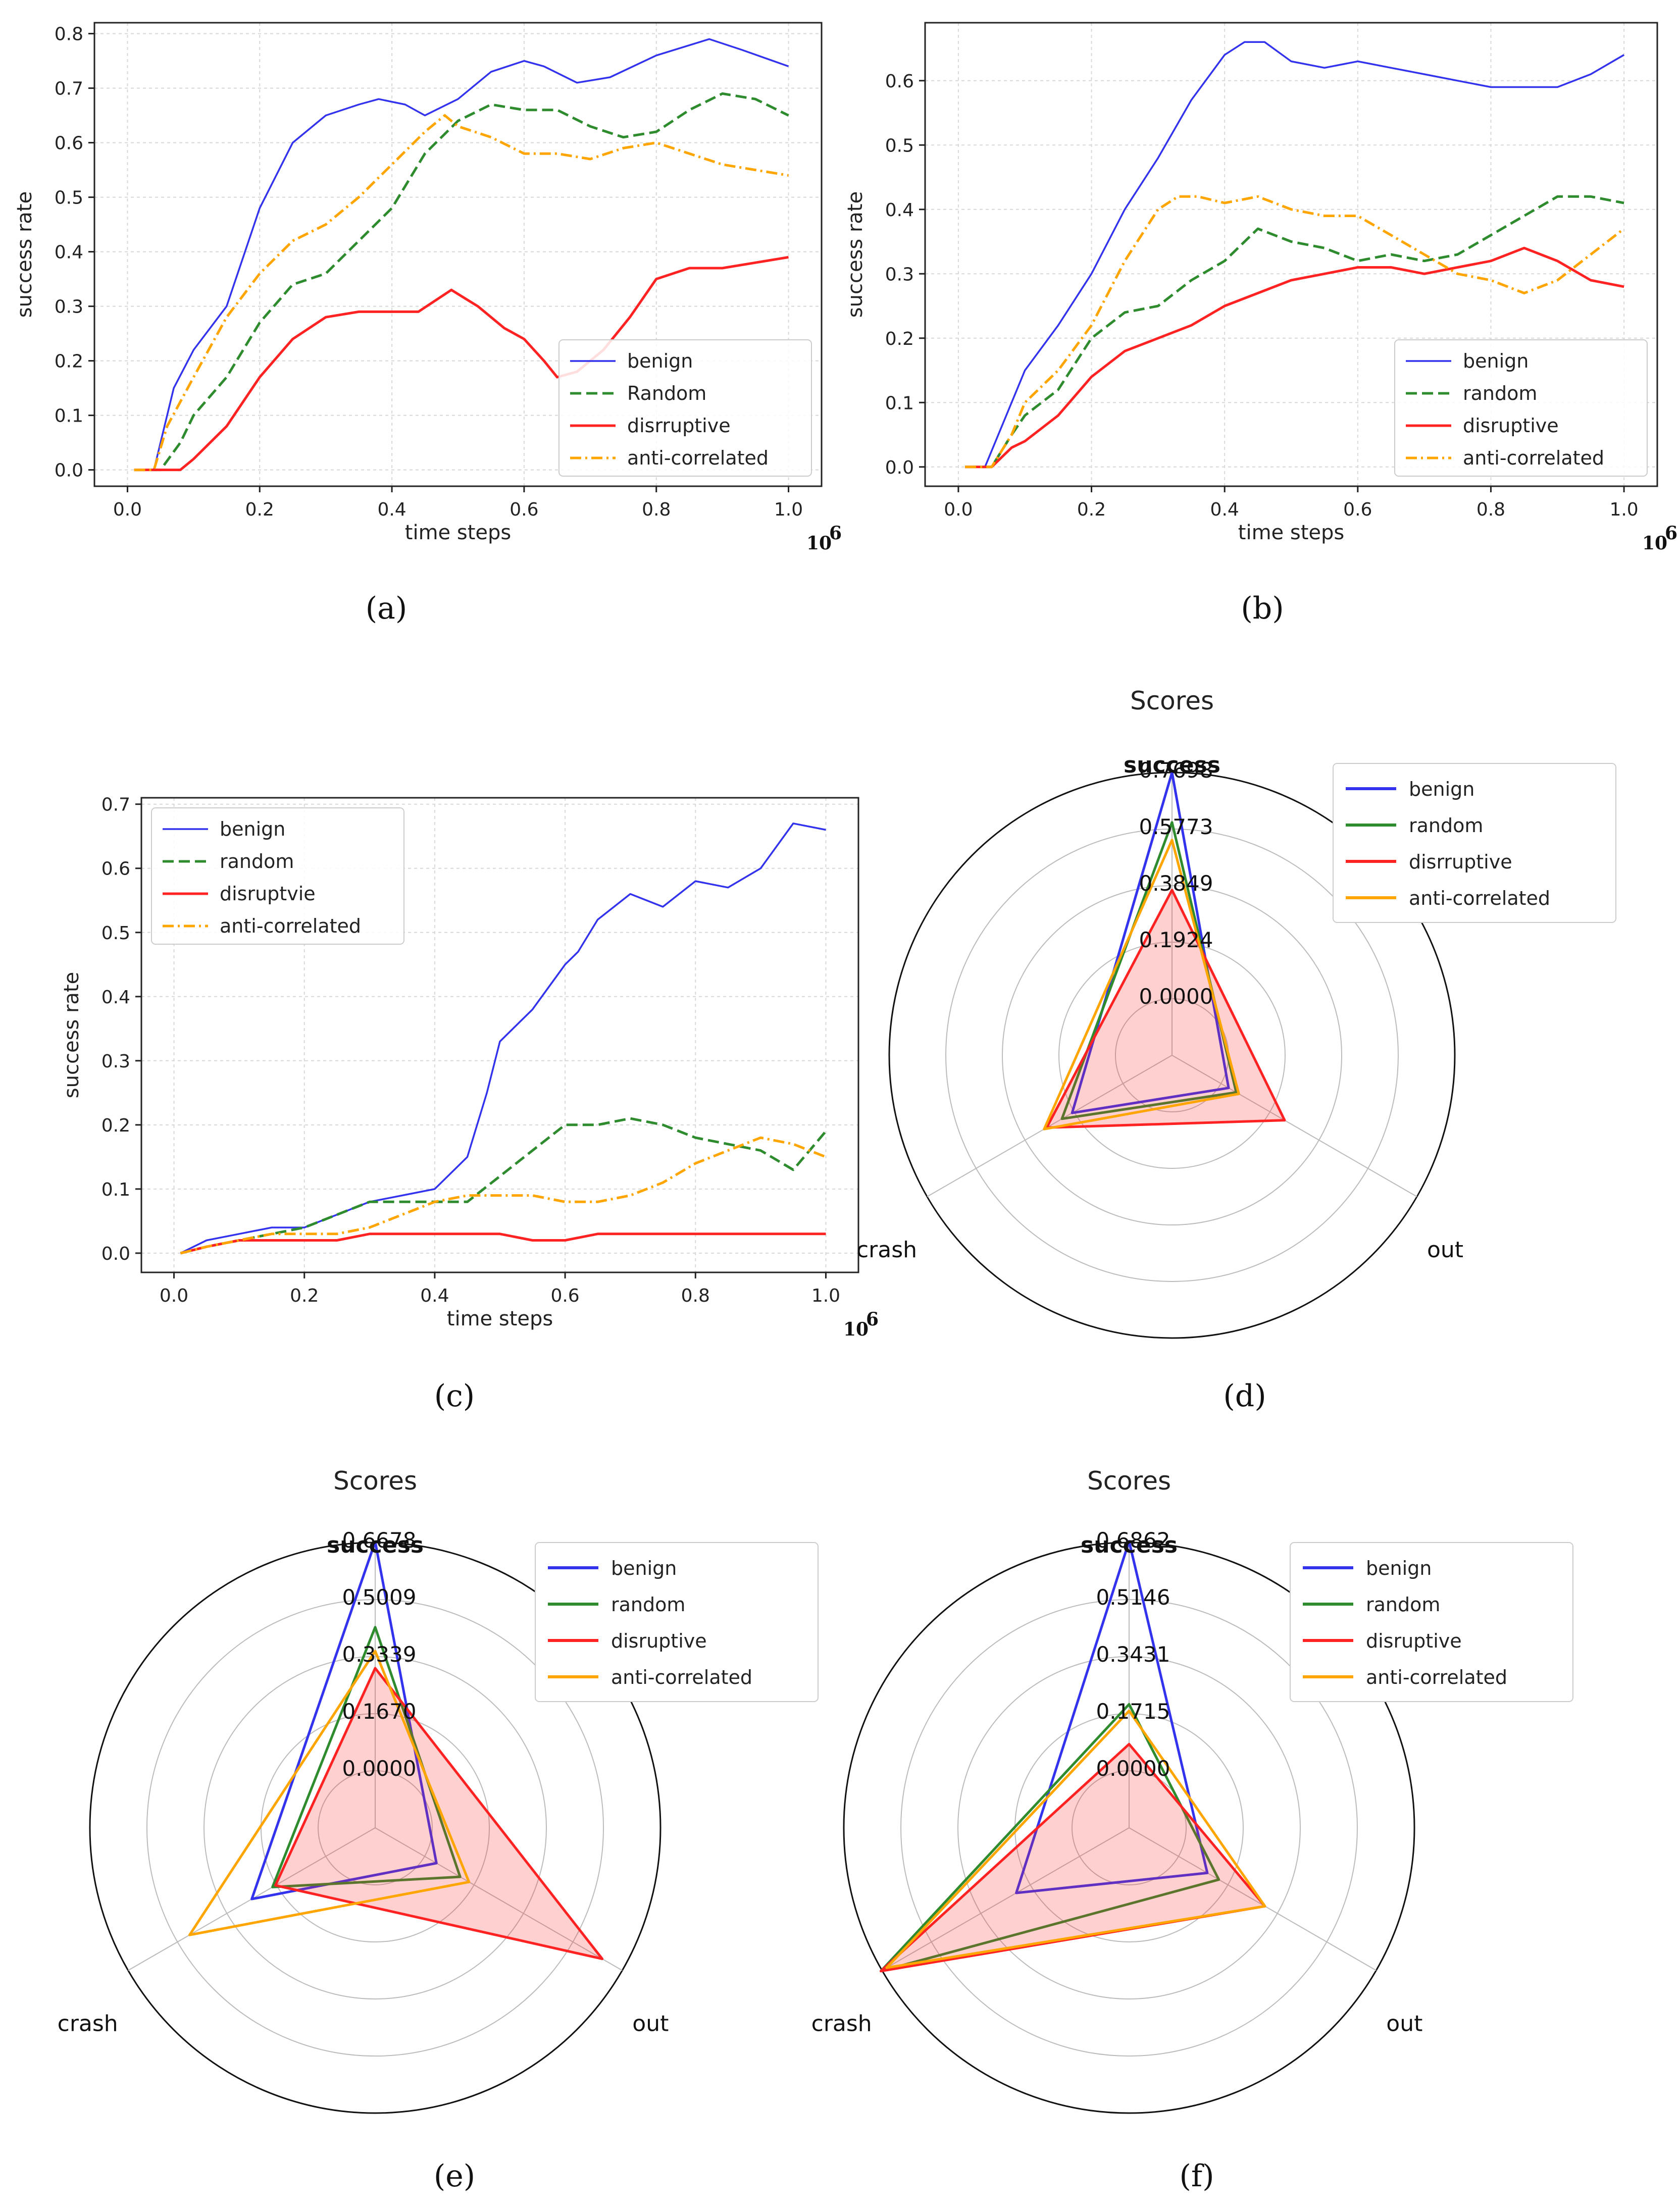  I want to click on radar-tick-label: 0.1715, so click(1133, 1711).